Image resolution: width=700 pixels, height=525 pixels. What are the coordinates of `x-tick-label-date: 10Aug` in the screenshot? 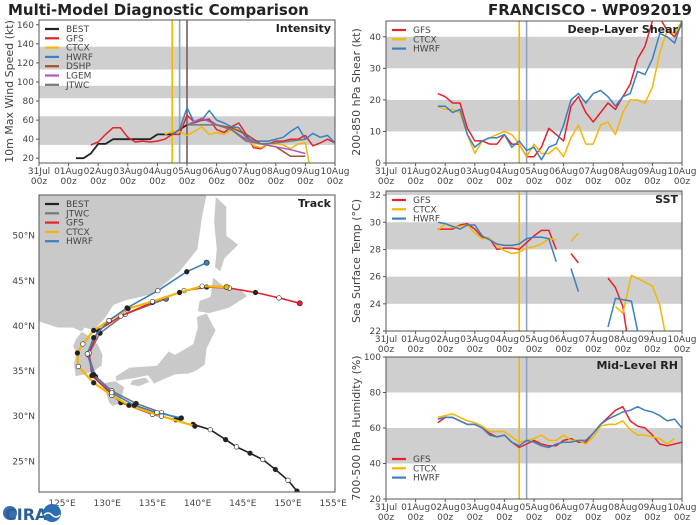 It's located at (681, 172).